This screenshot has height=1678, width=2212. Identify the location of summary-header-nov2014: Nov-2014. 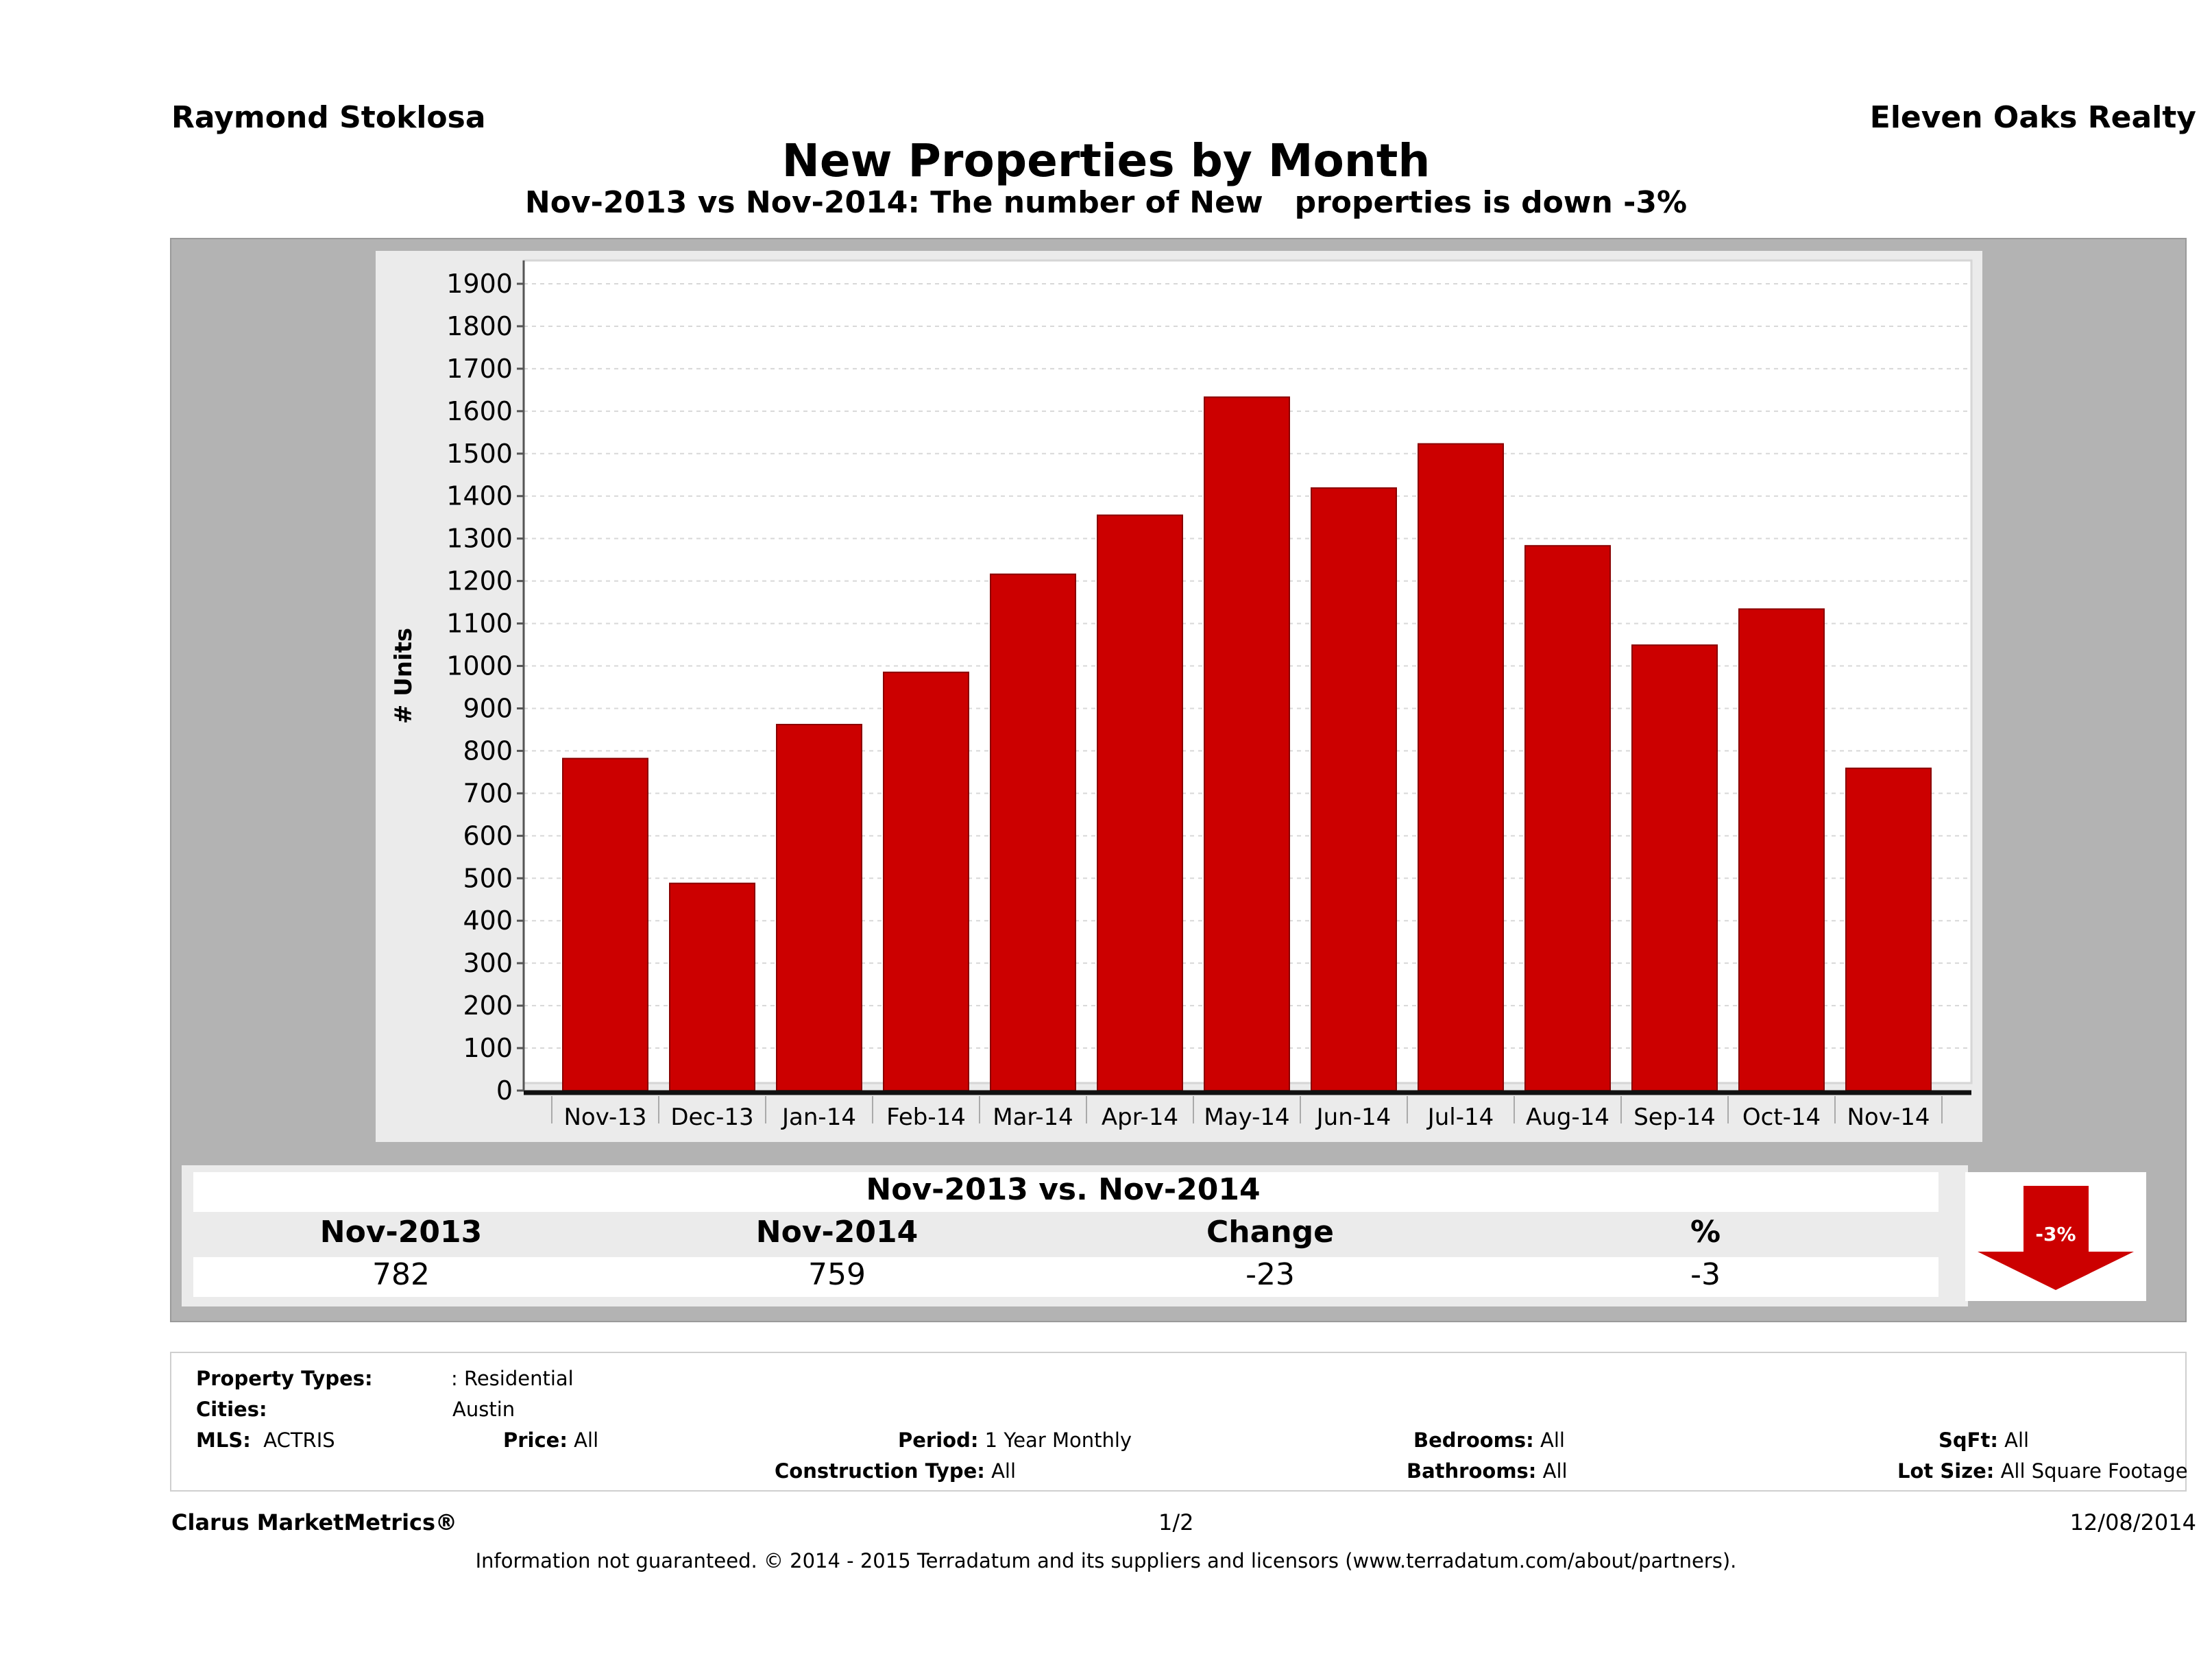
(837, 1232).